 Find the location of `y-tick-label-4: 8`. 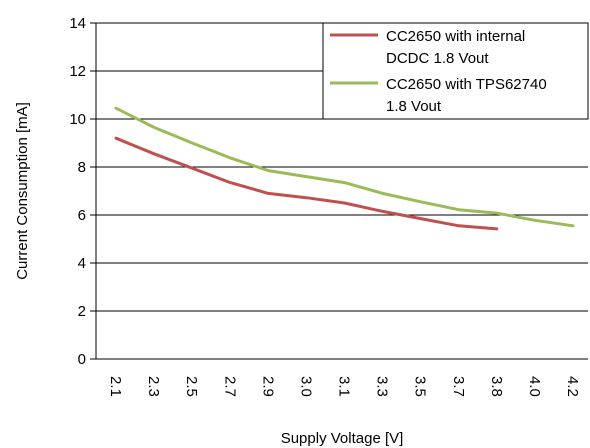

y-tick-label-4: 8 is located at coordinates (82, 167).